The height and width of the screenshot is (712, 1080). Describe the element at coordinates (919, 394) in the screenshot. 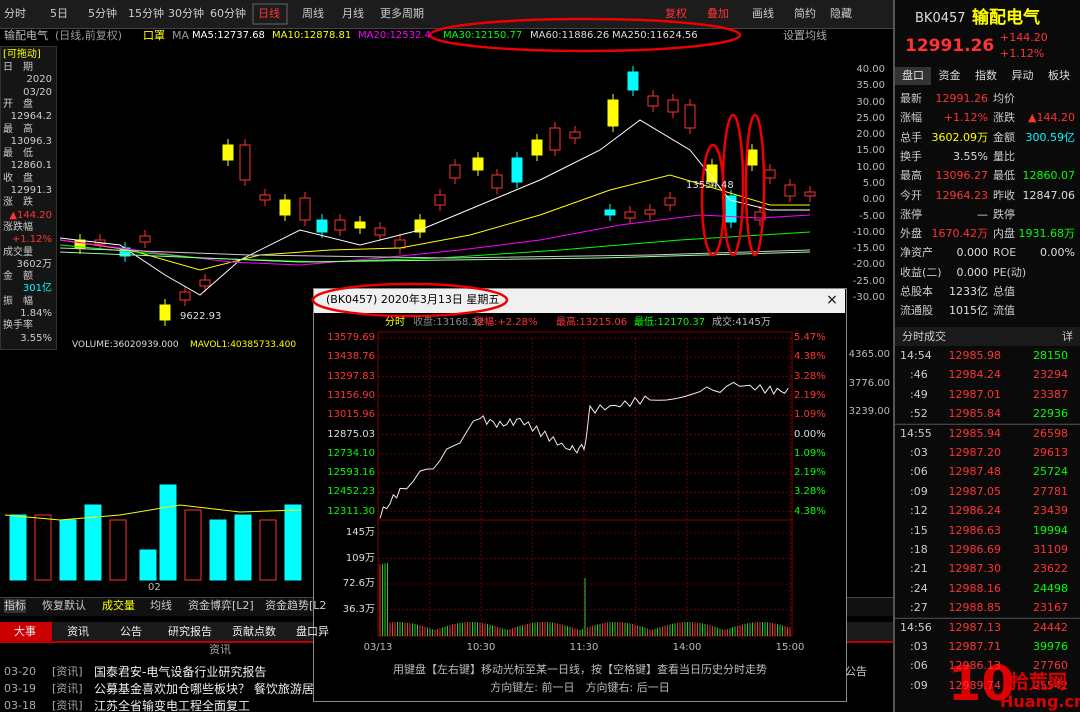

I see `label: :49` at that location.